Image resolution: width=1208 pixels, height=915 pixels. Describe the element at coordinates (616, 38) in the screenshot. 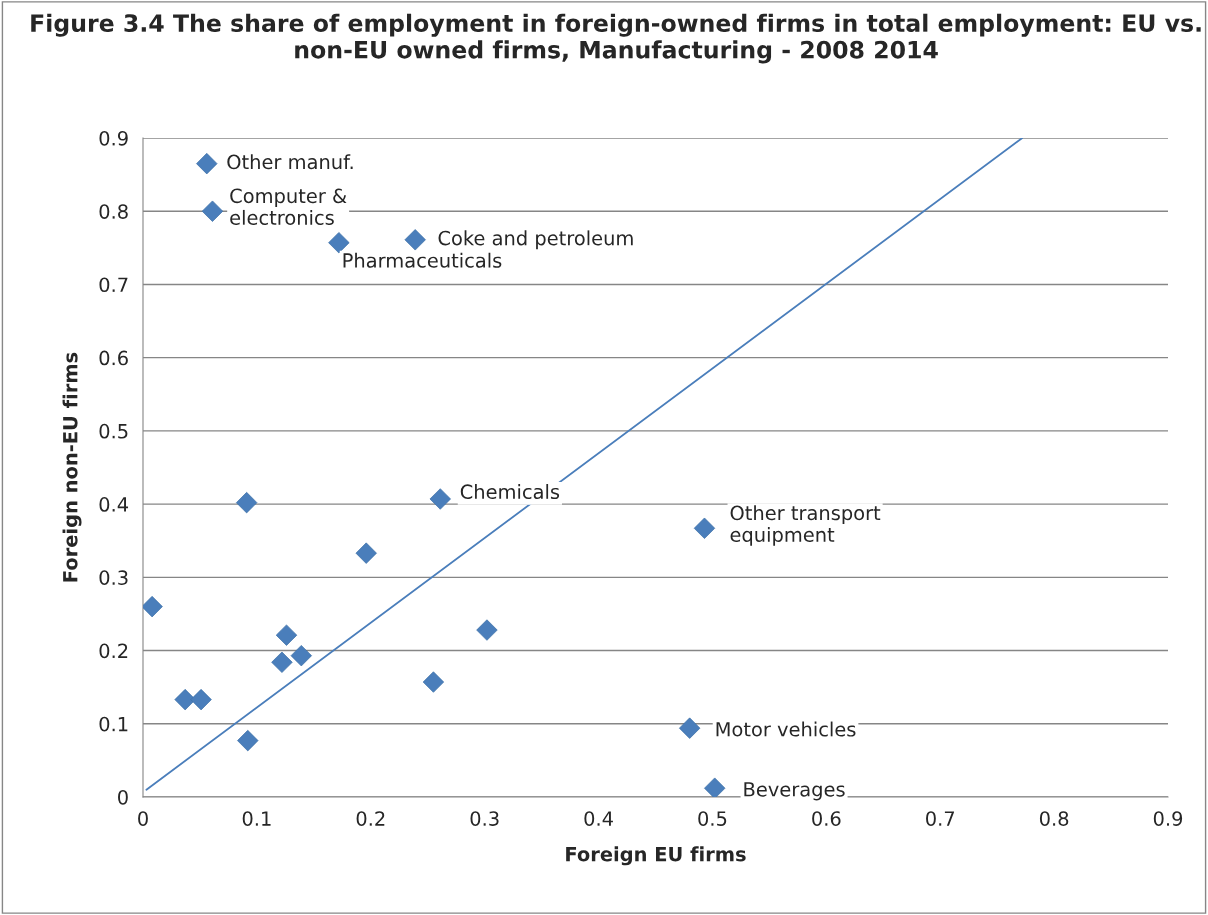

I see `chart-title: Figure 3.4 The share of employment in foreign-owned firms in total employment: EU vs. non-EU owned firms, Manufacturing - 2008 2014` at that location.